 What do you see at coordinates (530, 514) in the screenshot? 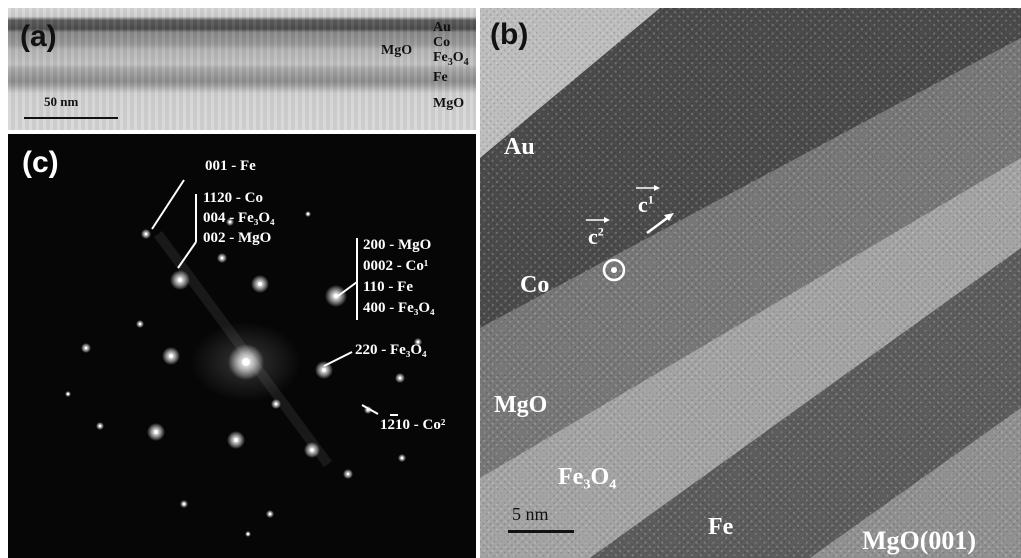
I see `scale-bar-label-b: 5 nm` at bounding box center [530, 514].